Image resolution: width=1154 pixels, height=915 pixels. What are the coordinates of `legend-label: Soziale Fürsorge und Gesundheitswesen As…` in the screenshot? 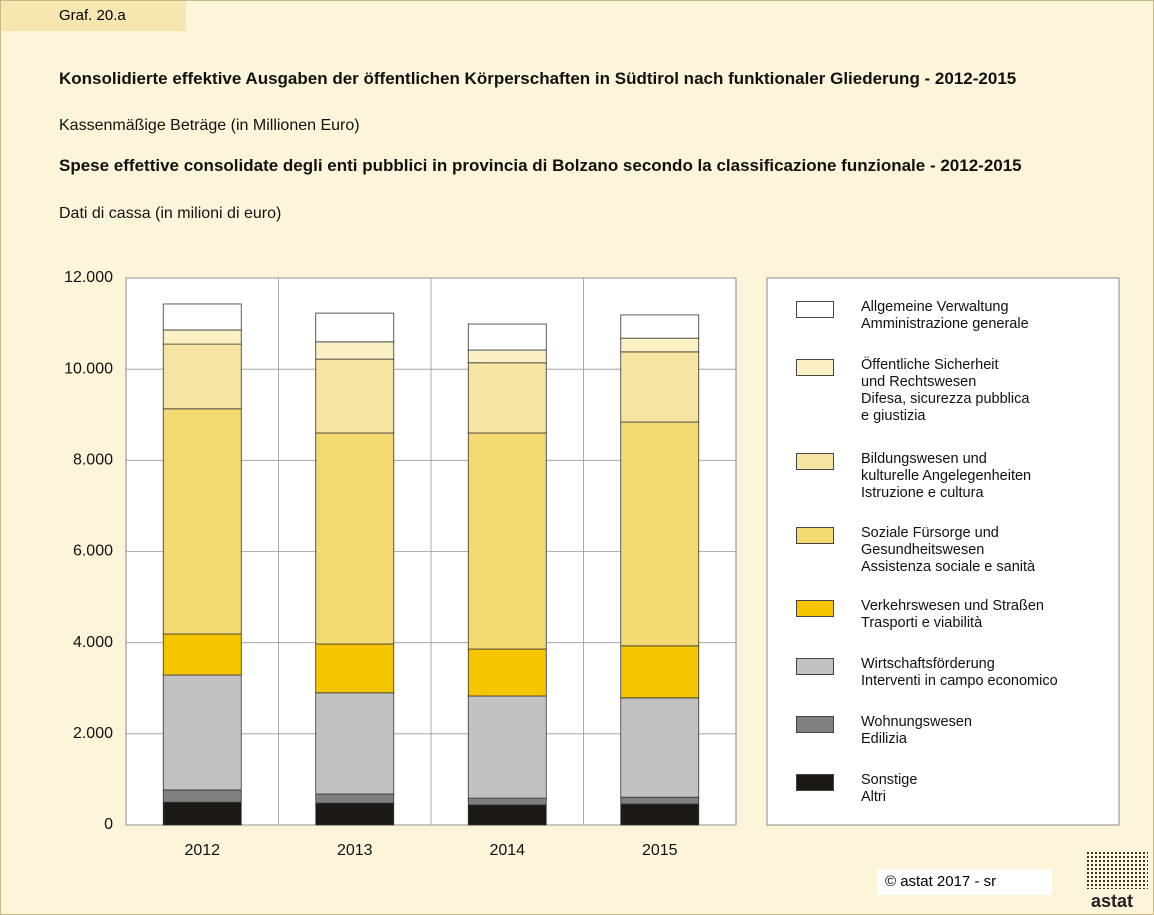 It's located at (948, 550).